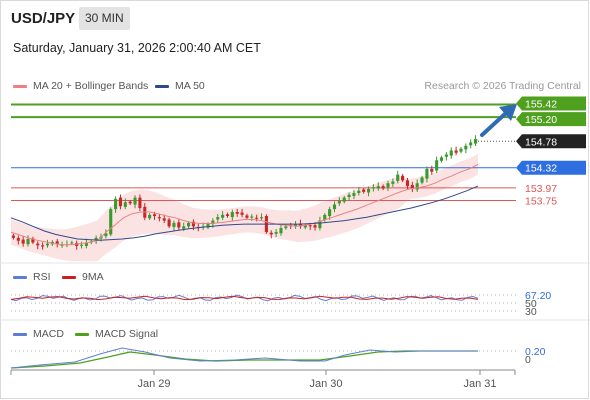 The image size is (590, 400). What do you see at coordinates (38, 334) in the screenshot?
I see `legend-macd: MACD` at bounding box center [38, 334].